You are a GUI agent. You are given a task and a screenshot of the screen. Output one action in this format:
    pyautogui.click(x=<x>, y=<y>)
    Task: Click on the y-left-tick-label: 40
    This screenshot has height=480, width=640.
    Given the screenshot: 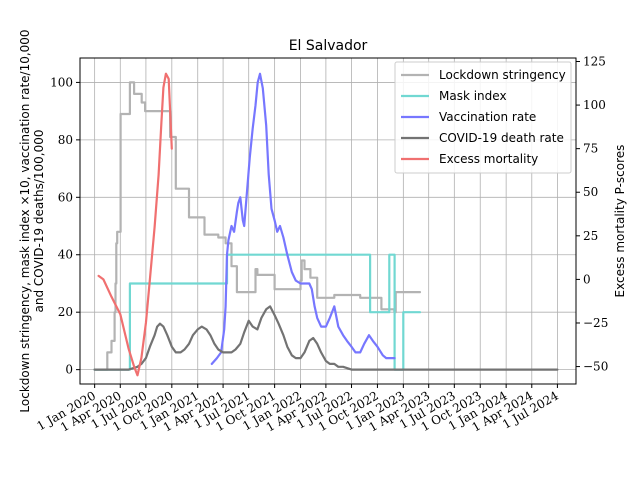 What is the action you would take?
    pyautogui.click(x=65, y=255)
    